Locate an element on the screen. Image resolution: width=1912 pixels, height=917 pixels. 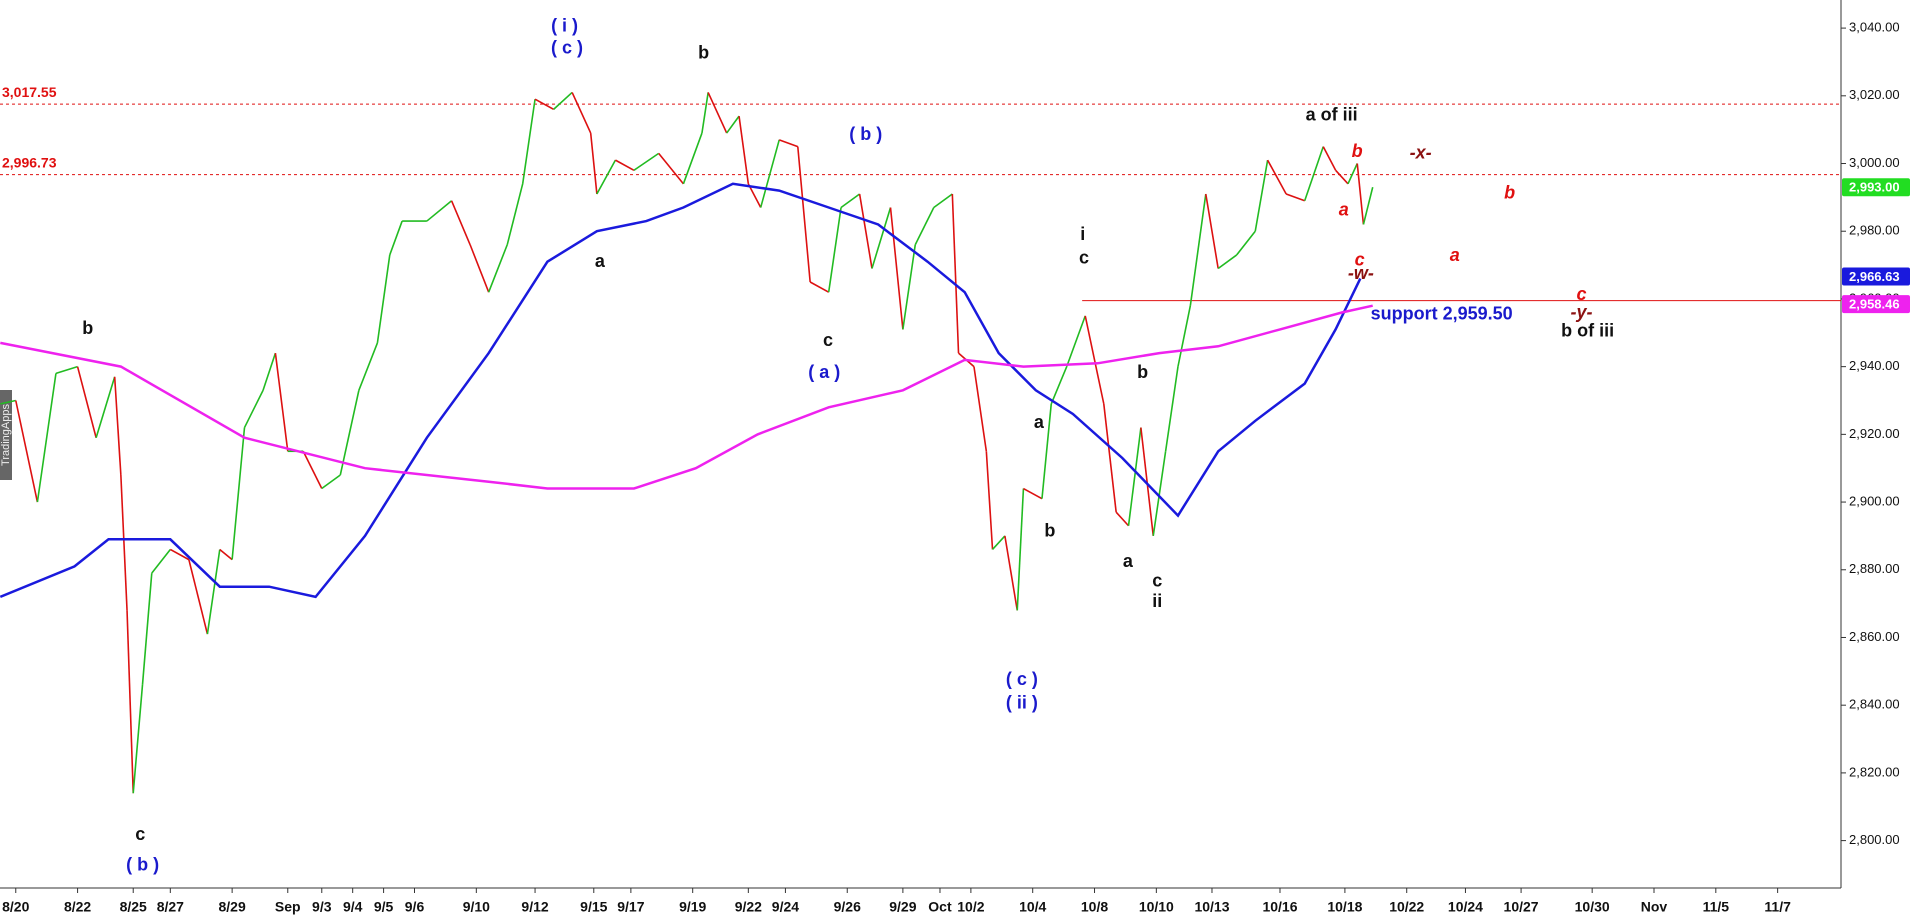
x-tick-label: 9/26 is located at coordinates (847, 907).